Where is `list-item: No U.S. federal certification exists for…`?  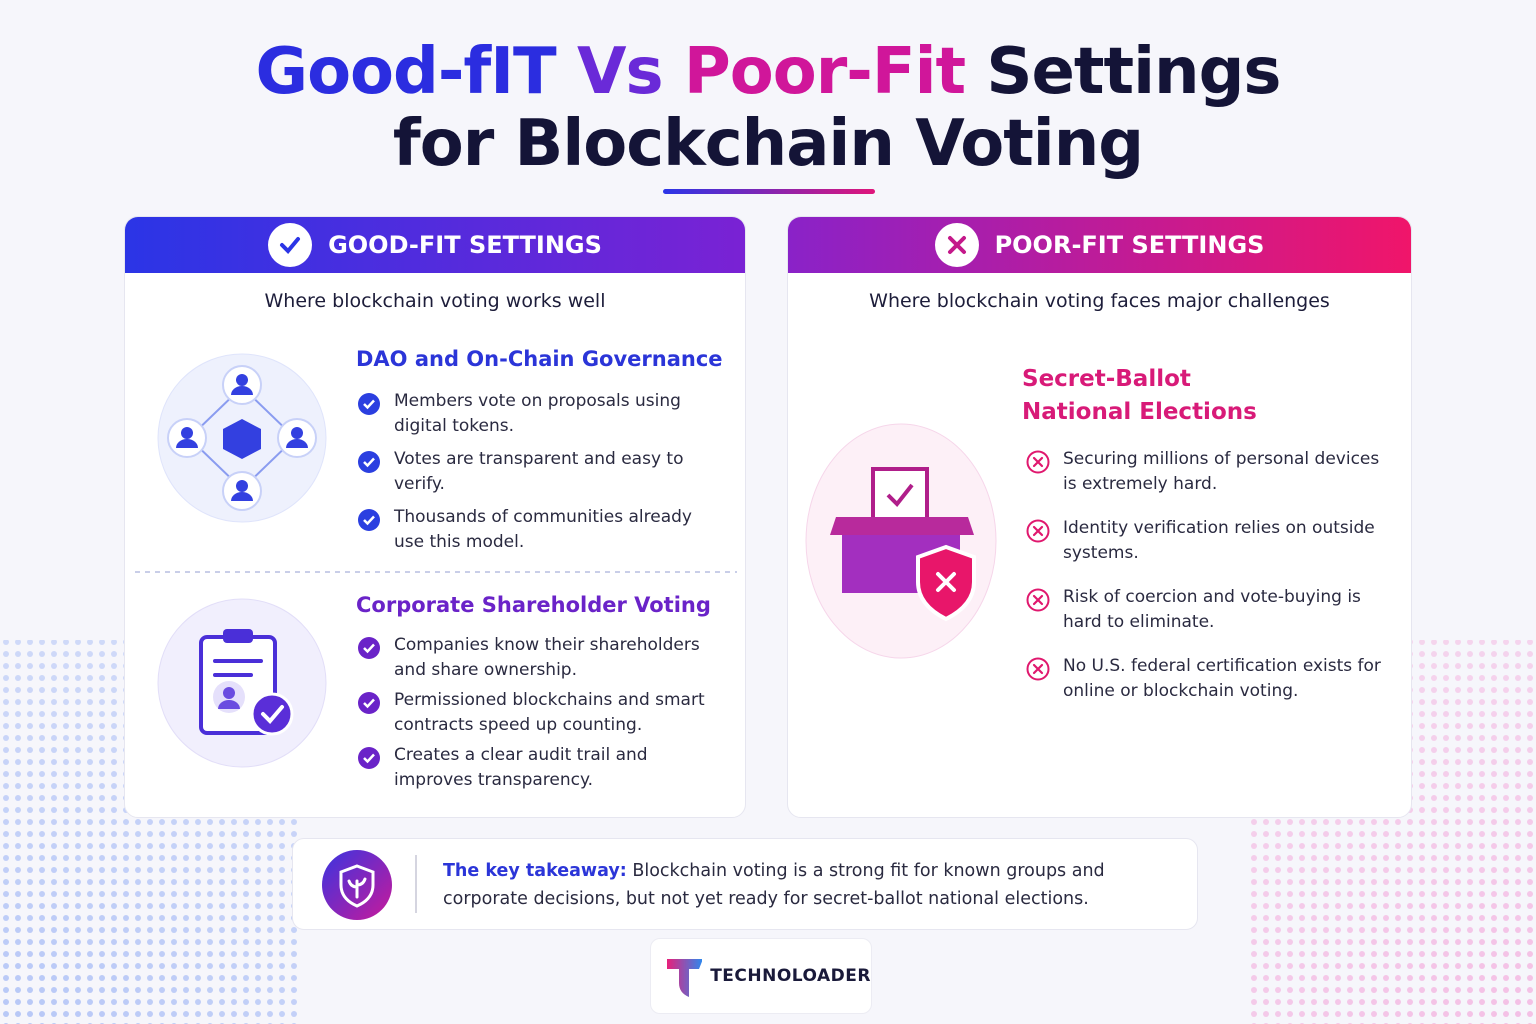
list-item: No U.S. federal certification exists for… is located at coordinates (1209, 679).